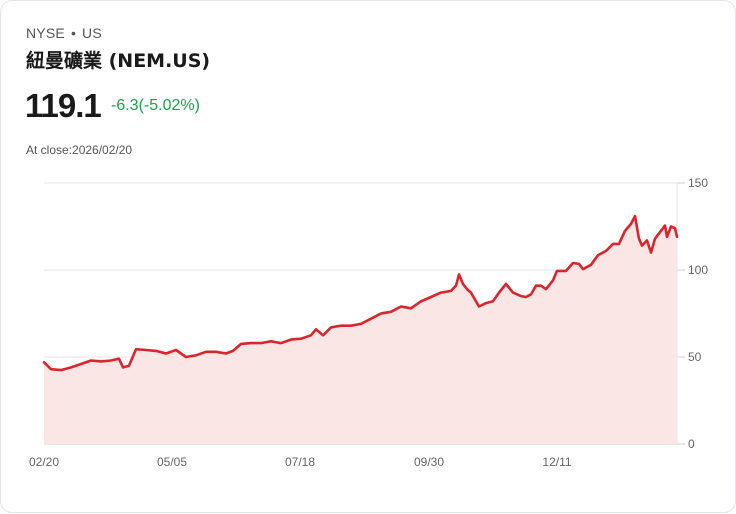  I want to click on y-tick-label: 100, so click(698, 270).